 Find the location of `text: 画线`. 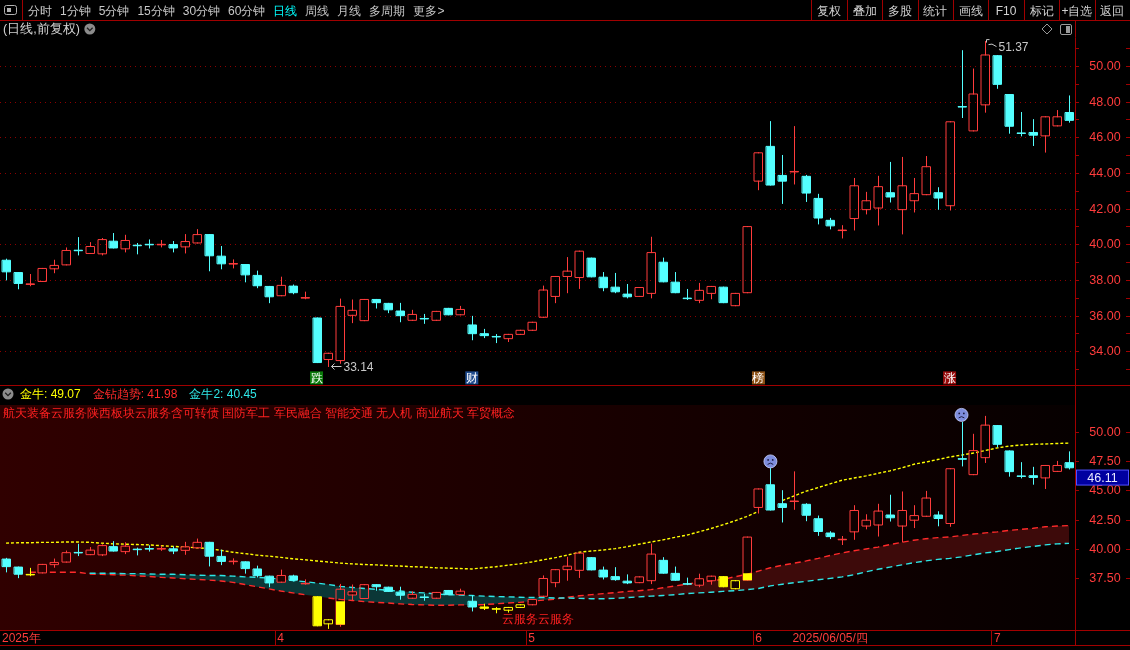

text: 画线 is located at coordinates (970, 10).